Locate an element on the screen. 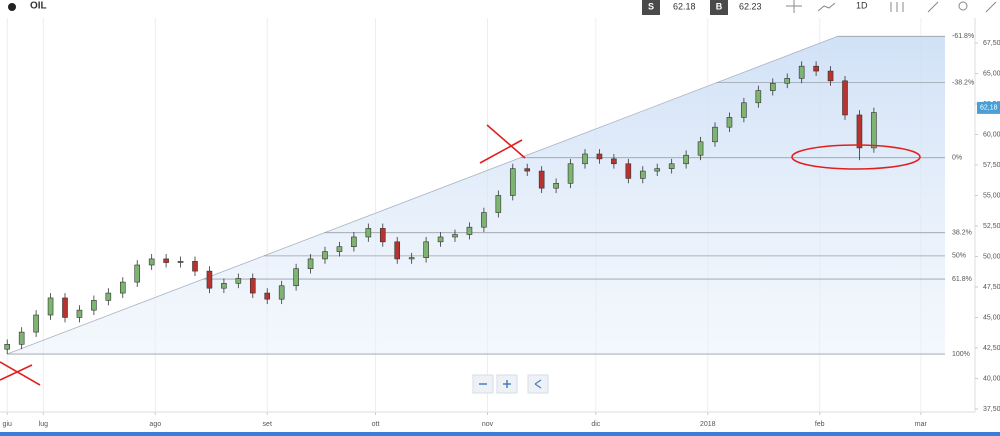  y-tick-label: 52,50 is located at coordinates (991, 226).